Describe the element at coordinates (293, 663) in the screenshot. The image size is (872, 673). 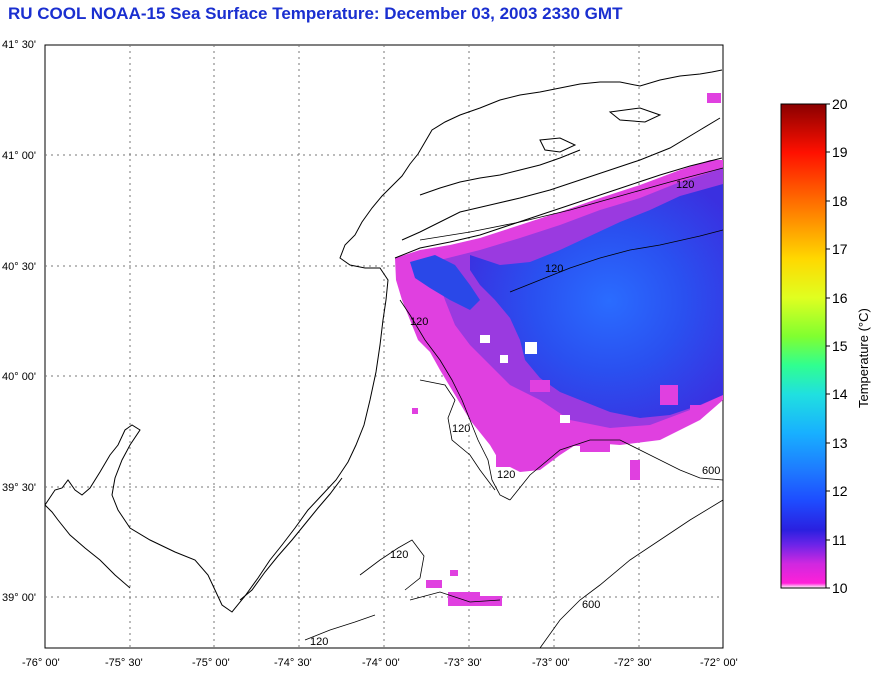
I see `lon-label: -74° 30'` at that location.